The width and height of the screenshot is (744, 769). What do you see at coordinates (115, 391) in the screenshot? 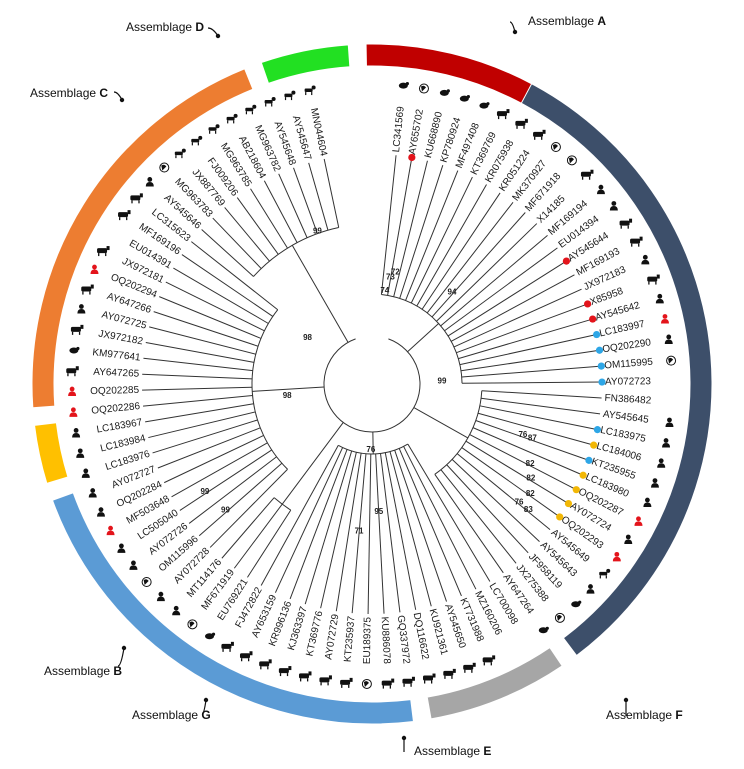
I see `tip-label: OQ202285` at bounding box center [115, 391].